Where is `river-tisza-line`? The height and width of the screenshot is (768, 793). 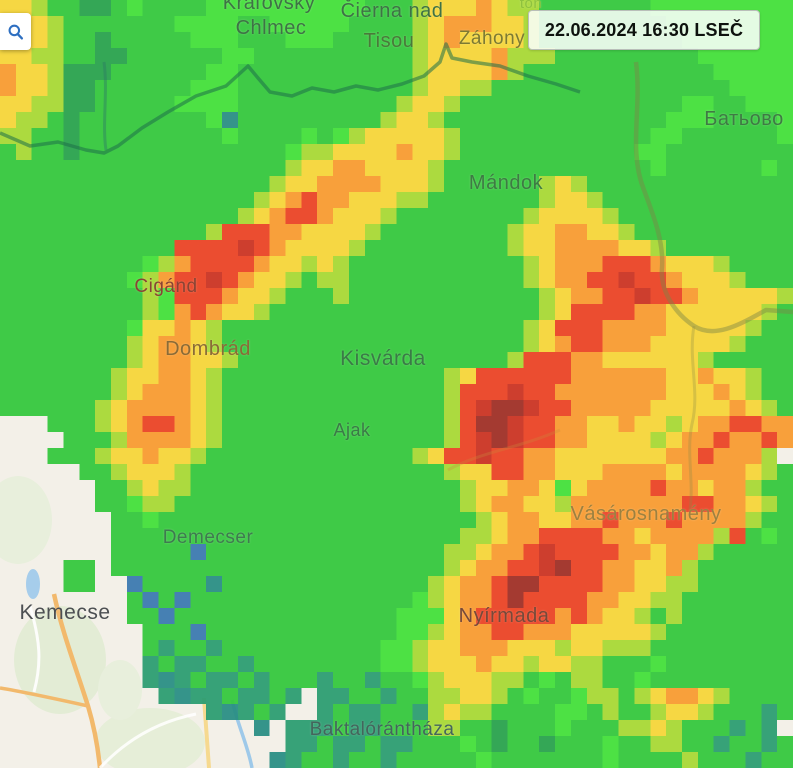
river-tisza-line is located at coordinates (713, 197).